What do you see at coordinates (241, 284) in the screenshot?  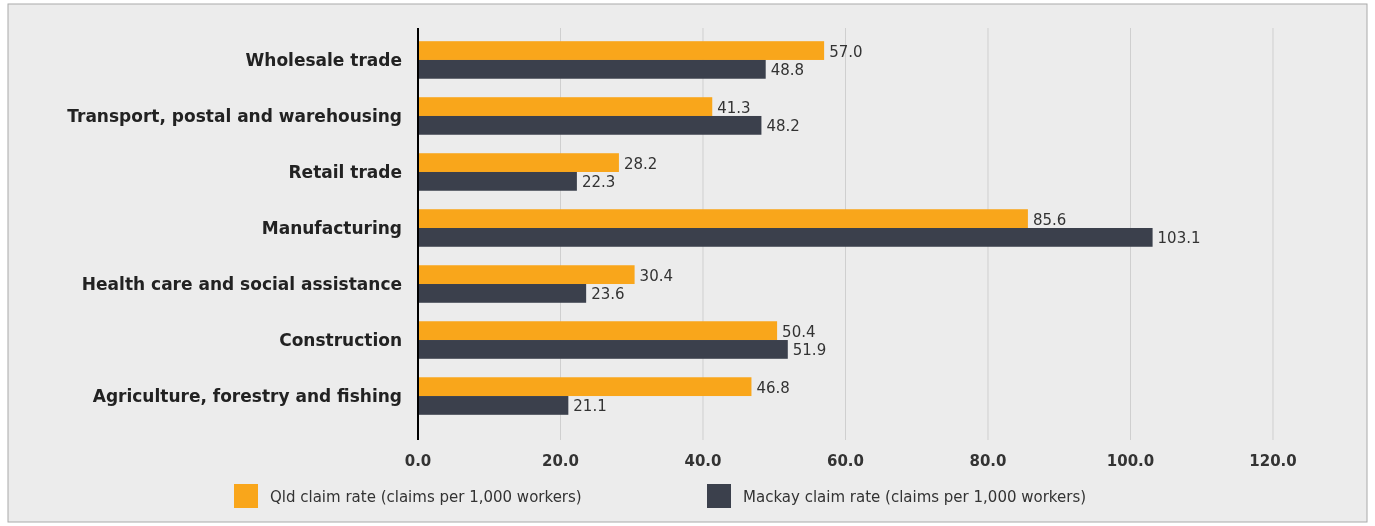 I see `y-tick-label: Health care and social assistance` at bounding box center [241, 284].